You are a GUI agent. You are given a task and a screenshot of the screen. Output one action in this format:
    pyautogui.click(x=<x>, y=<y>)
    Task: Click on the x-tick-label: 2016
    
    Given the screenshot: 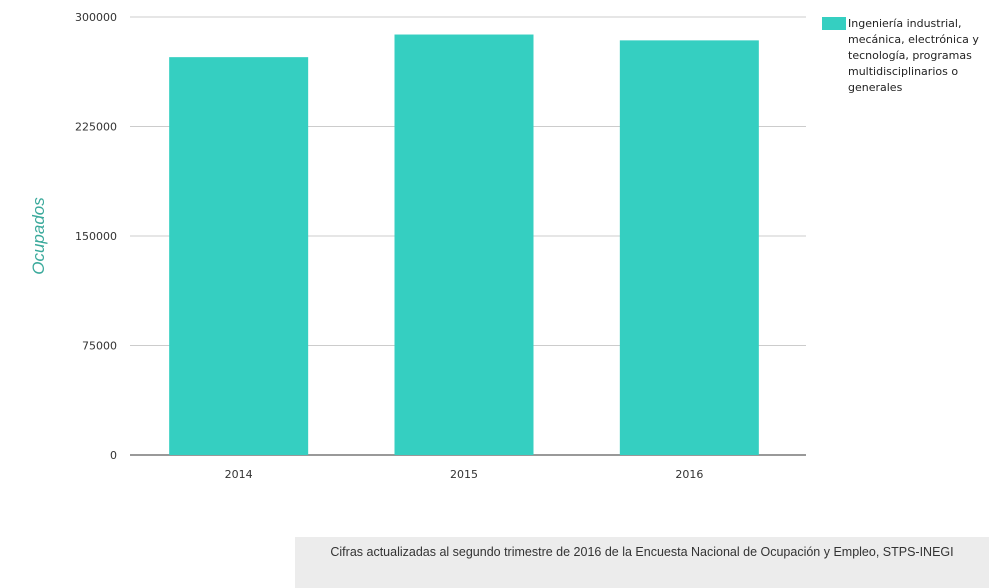 What is the action you would take?
    pyautogui.click(x=689, y=474)
    